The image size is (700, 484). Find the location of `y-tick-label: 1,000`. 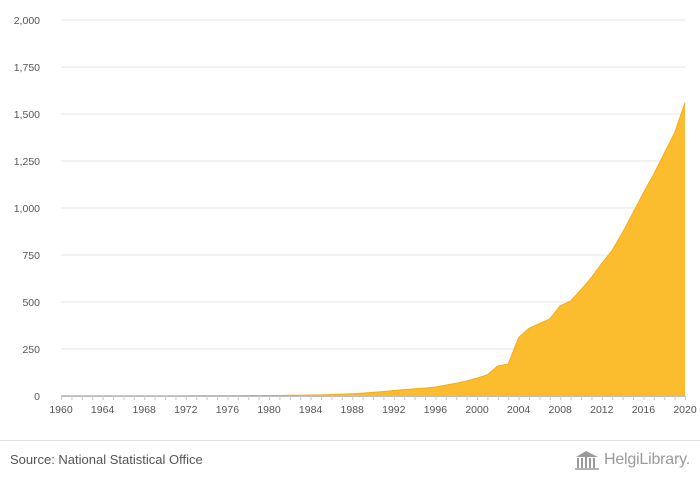

y-tick-label: 1,000 is located at coordinates (27, 209).